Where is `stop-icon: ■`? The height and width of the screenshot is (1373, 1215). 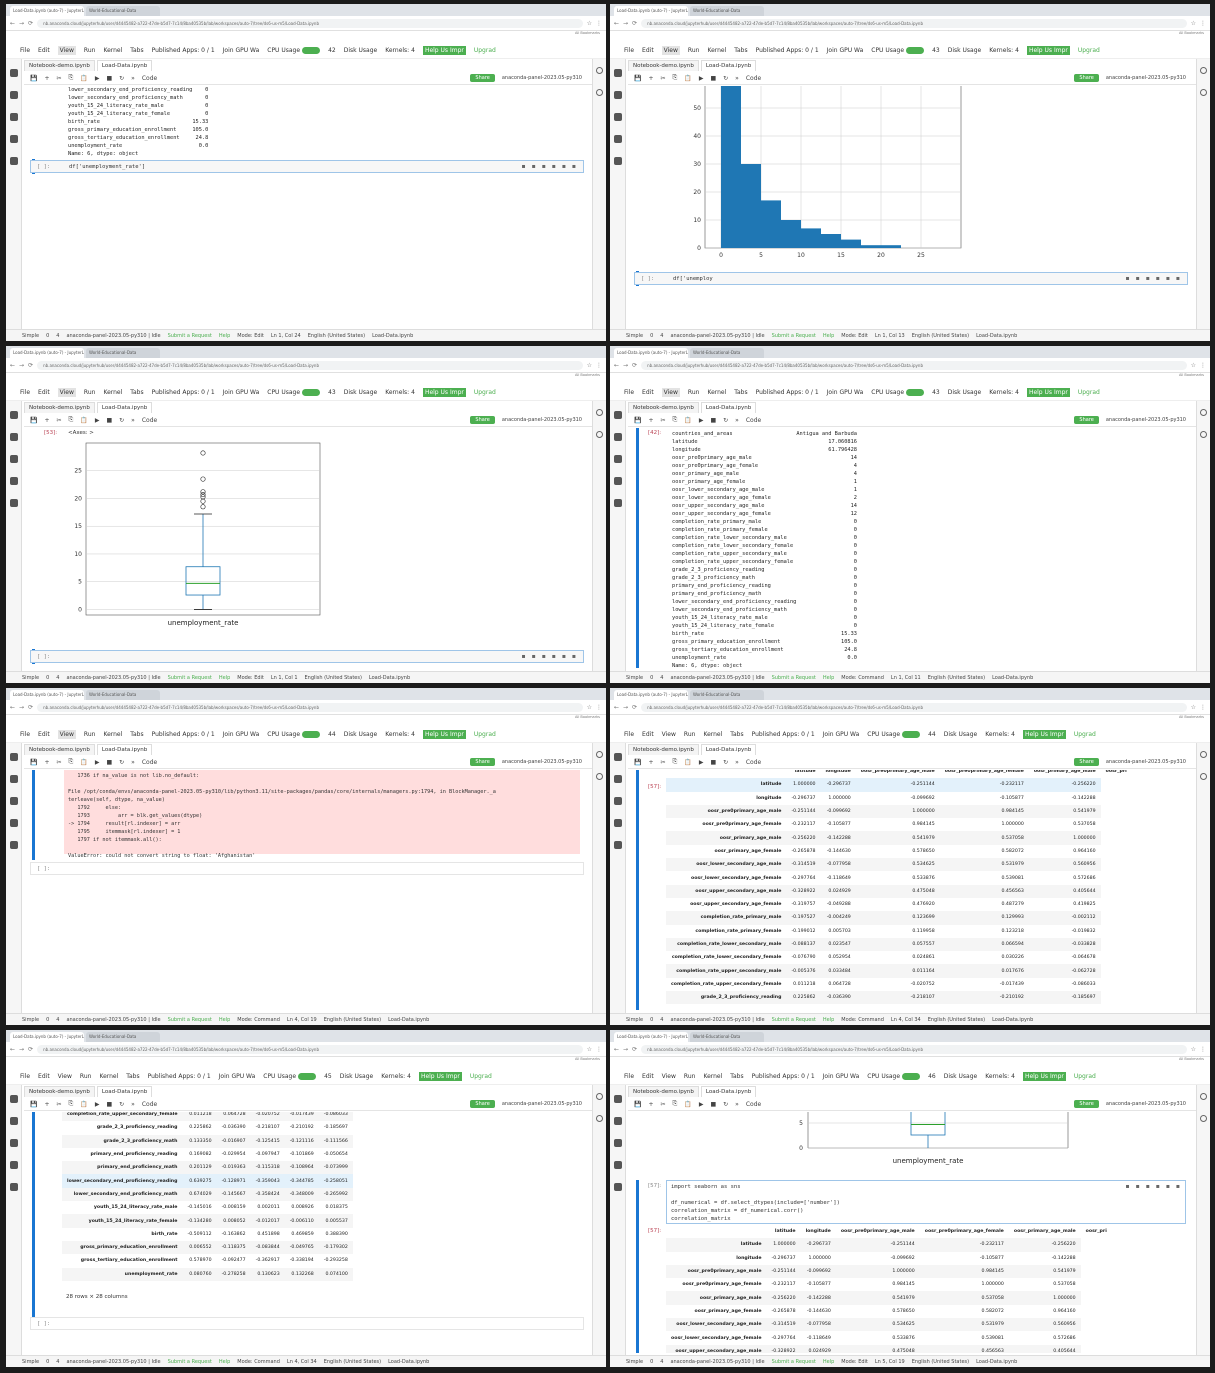 stop-icon: ■ is located at coordinates (713, 420).